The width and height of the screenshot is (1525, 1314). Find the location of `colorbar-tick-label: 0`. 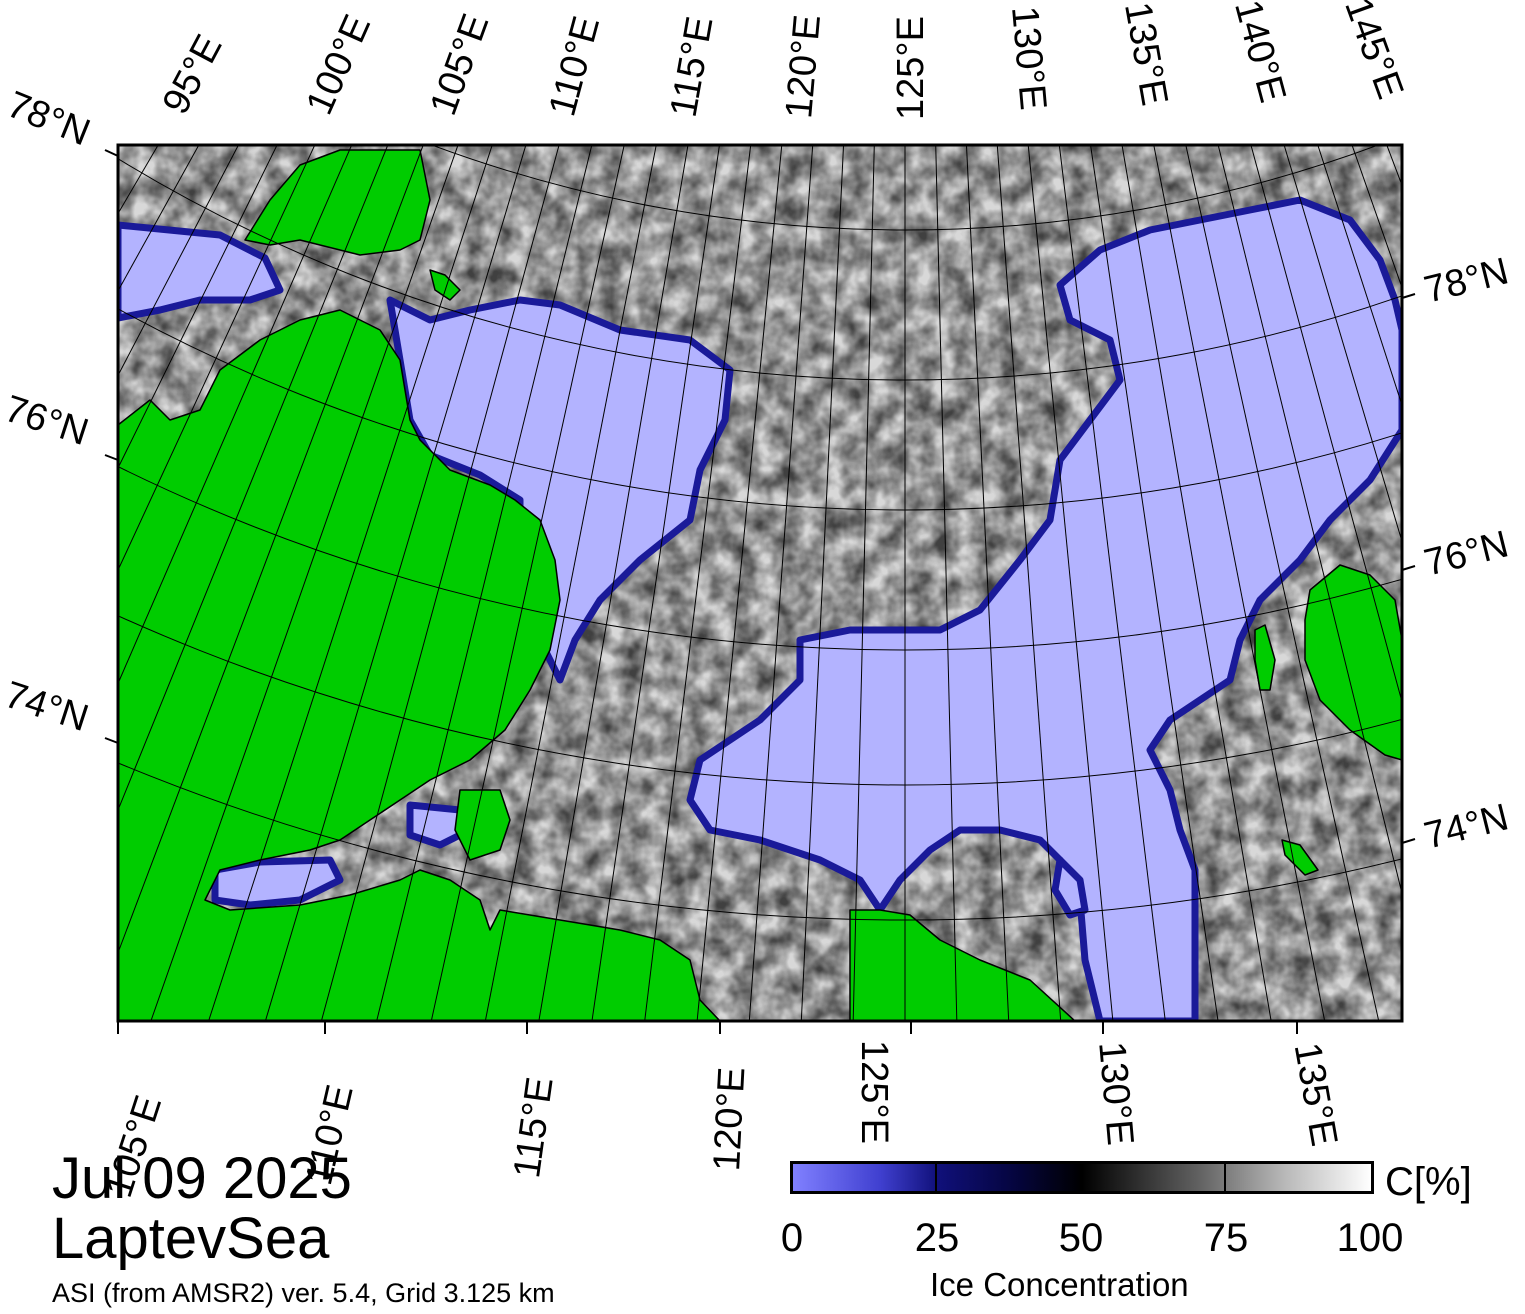

colorbar-tick-label: 0 is located at coordinates (792, 1238).